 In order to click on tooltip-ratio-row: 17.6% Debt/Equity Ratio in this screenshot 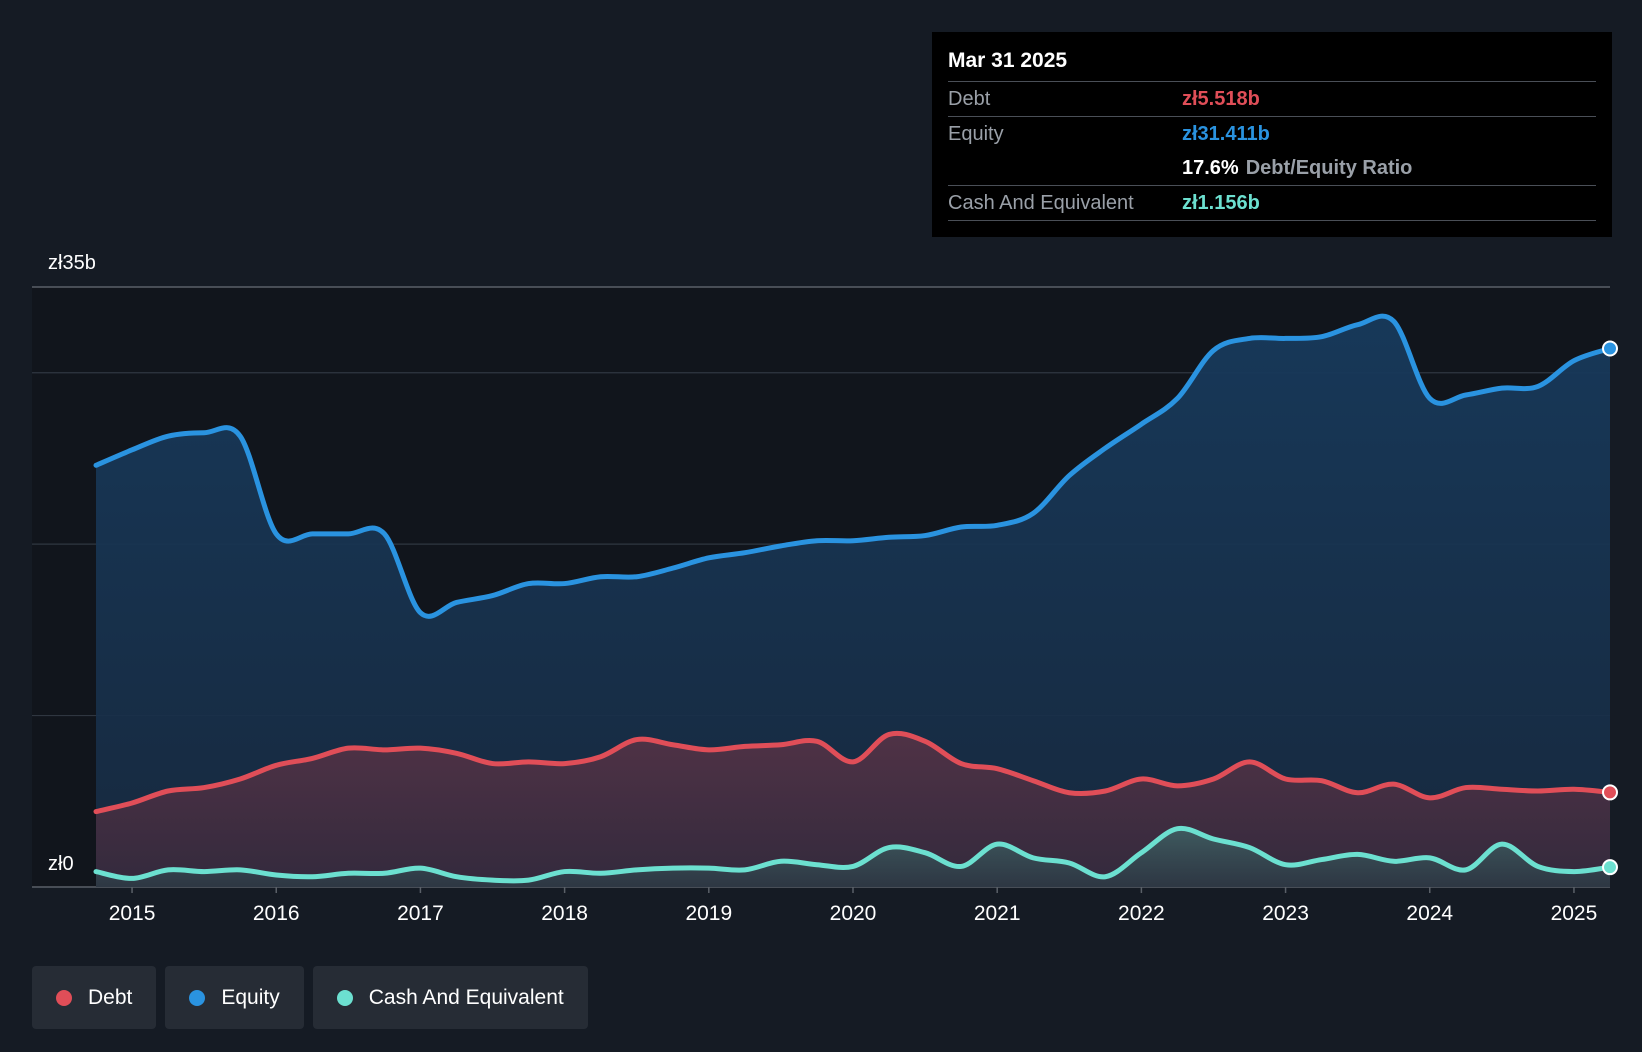, I will do `click(1272, 168)`.